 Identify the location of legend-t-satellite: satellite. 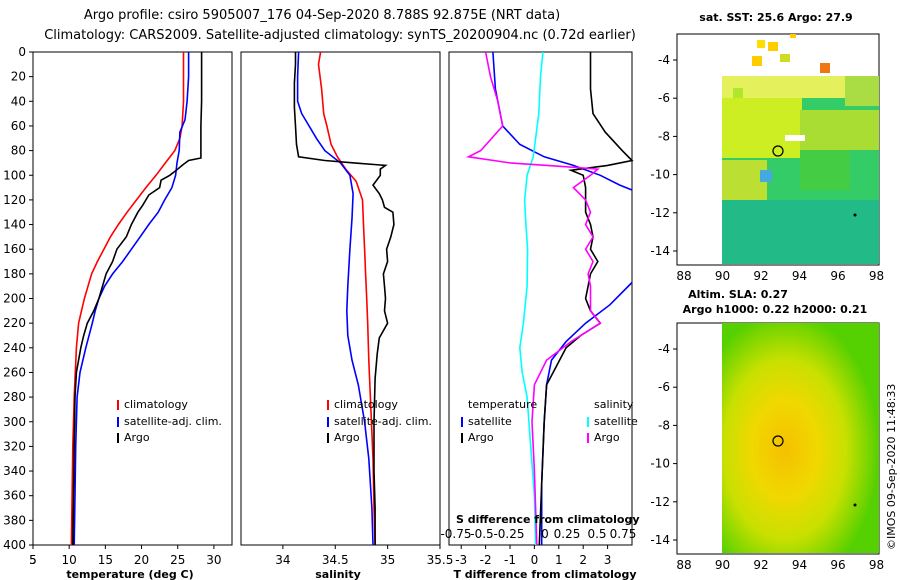
(490, 421).